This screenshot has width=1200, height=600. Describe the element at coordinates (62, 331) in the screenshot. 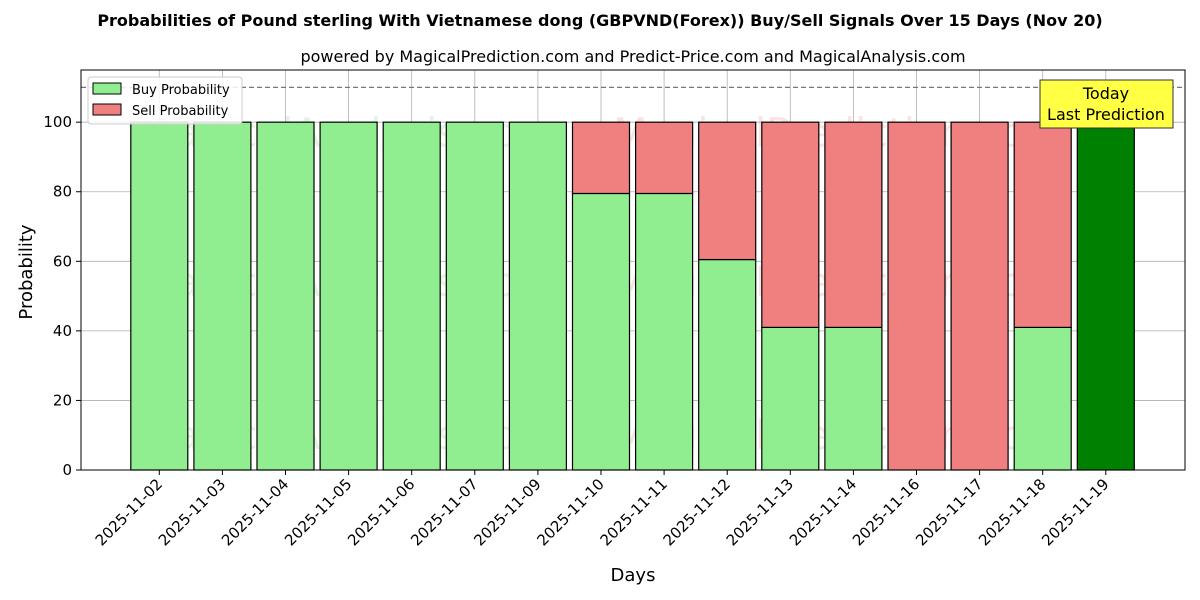

I see `y-tick-label: 40` at that location.